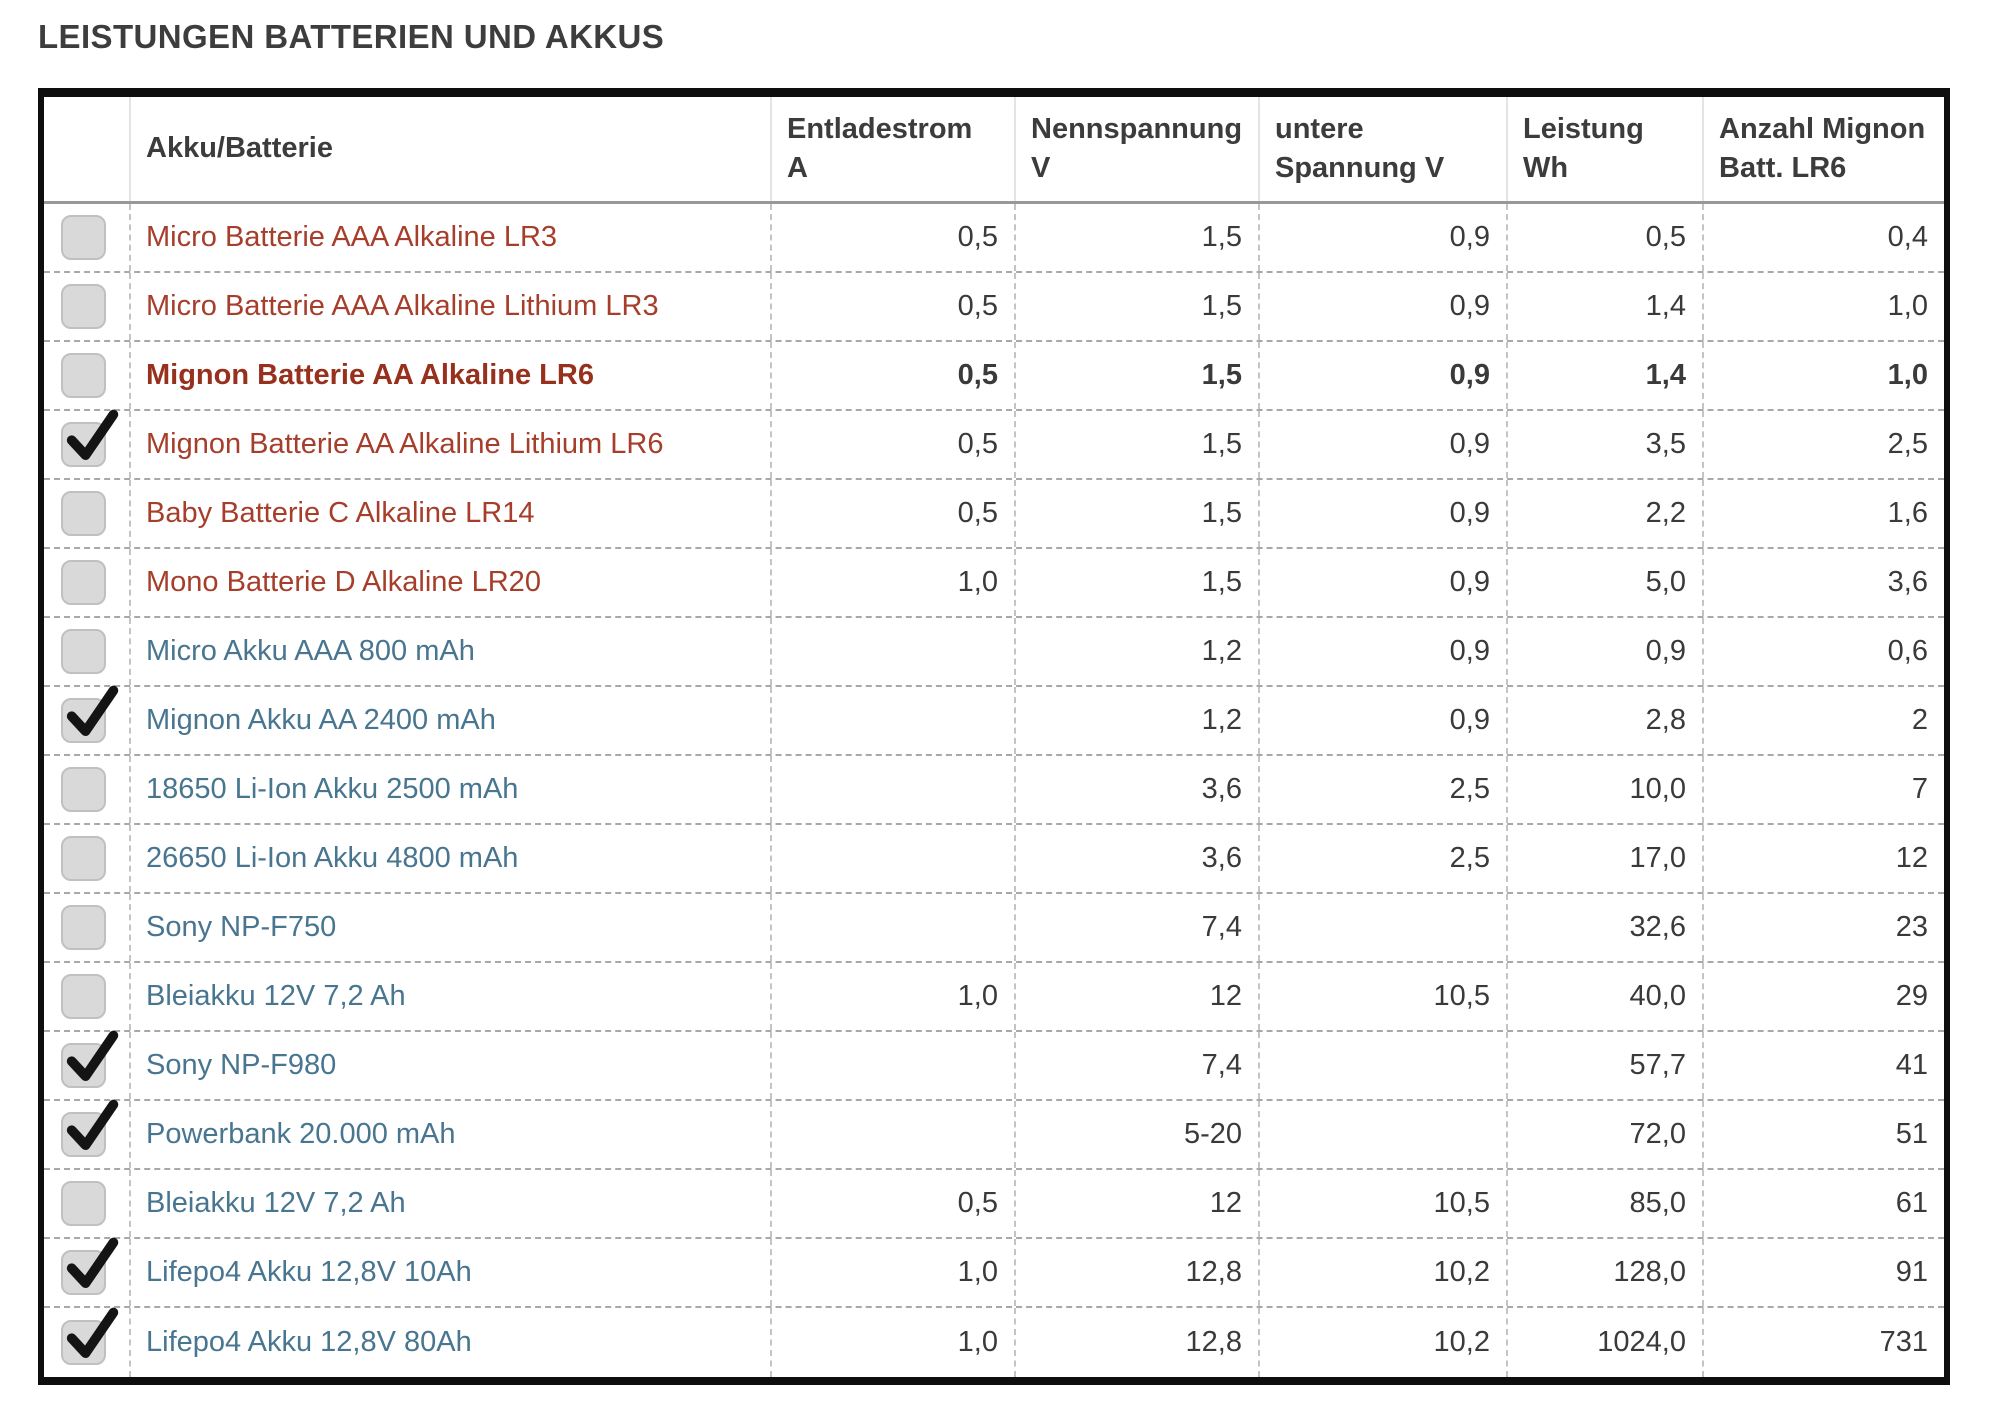  Describe the element at coordinates (1138, 996) in the screenshot. I see `cell-nennspannung-v: 12` at that location.